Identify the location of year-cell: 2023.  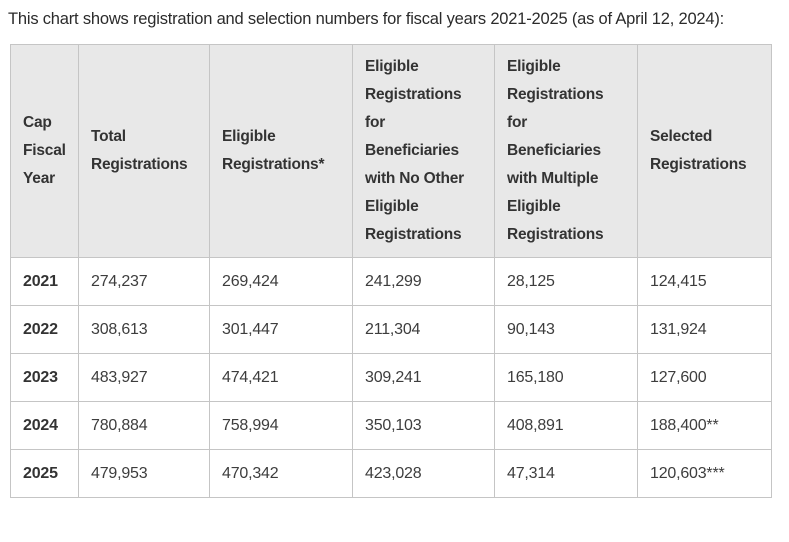
(44, 377).